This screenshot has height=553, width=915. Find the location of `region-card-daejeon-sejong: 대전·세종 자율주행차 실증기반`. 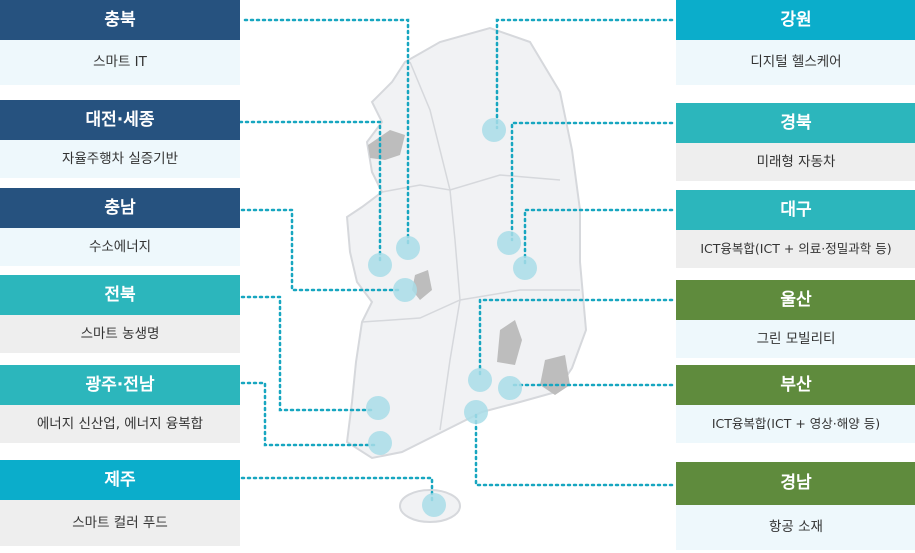

region-card-daejeon-sejong: 대전·세종 자율주행차 실증기반 is located at coordinates (120, 139).